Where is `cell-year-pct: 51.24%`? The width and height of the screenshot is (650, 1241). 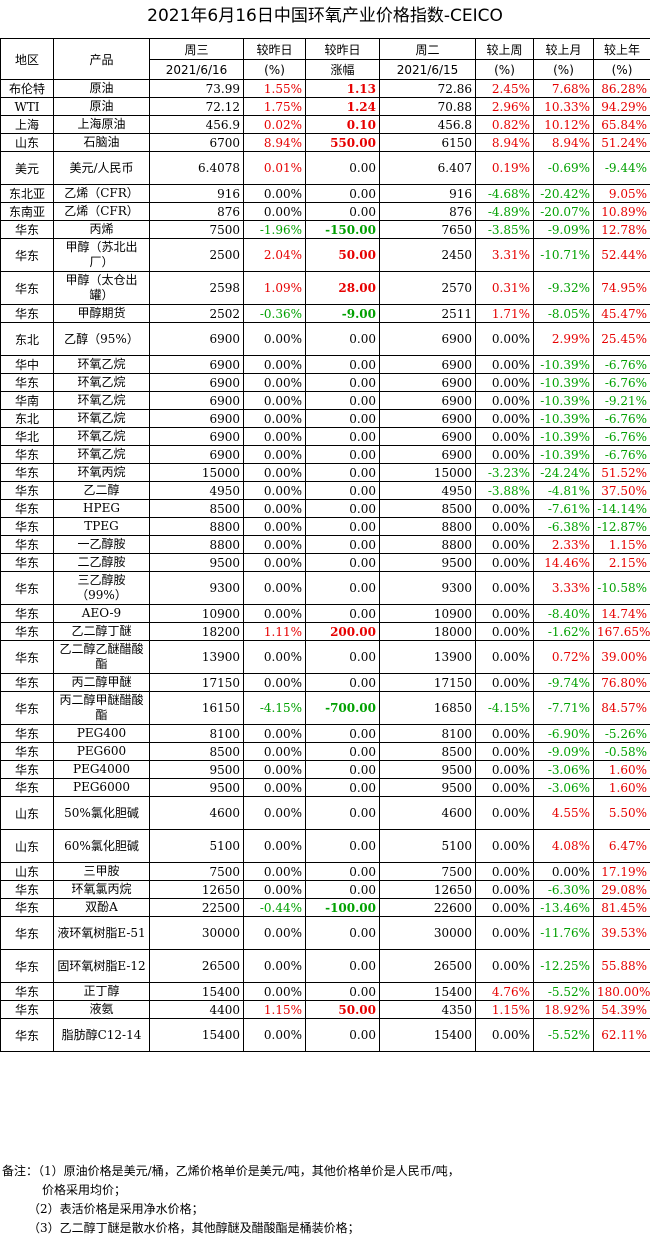
cell-year-pct: 51.24% is located at coordinates (621, 142).